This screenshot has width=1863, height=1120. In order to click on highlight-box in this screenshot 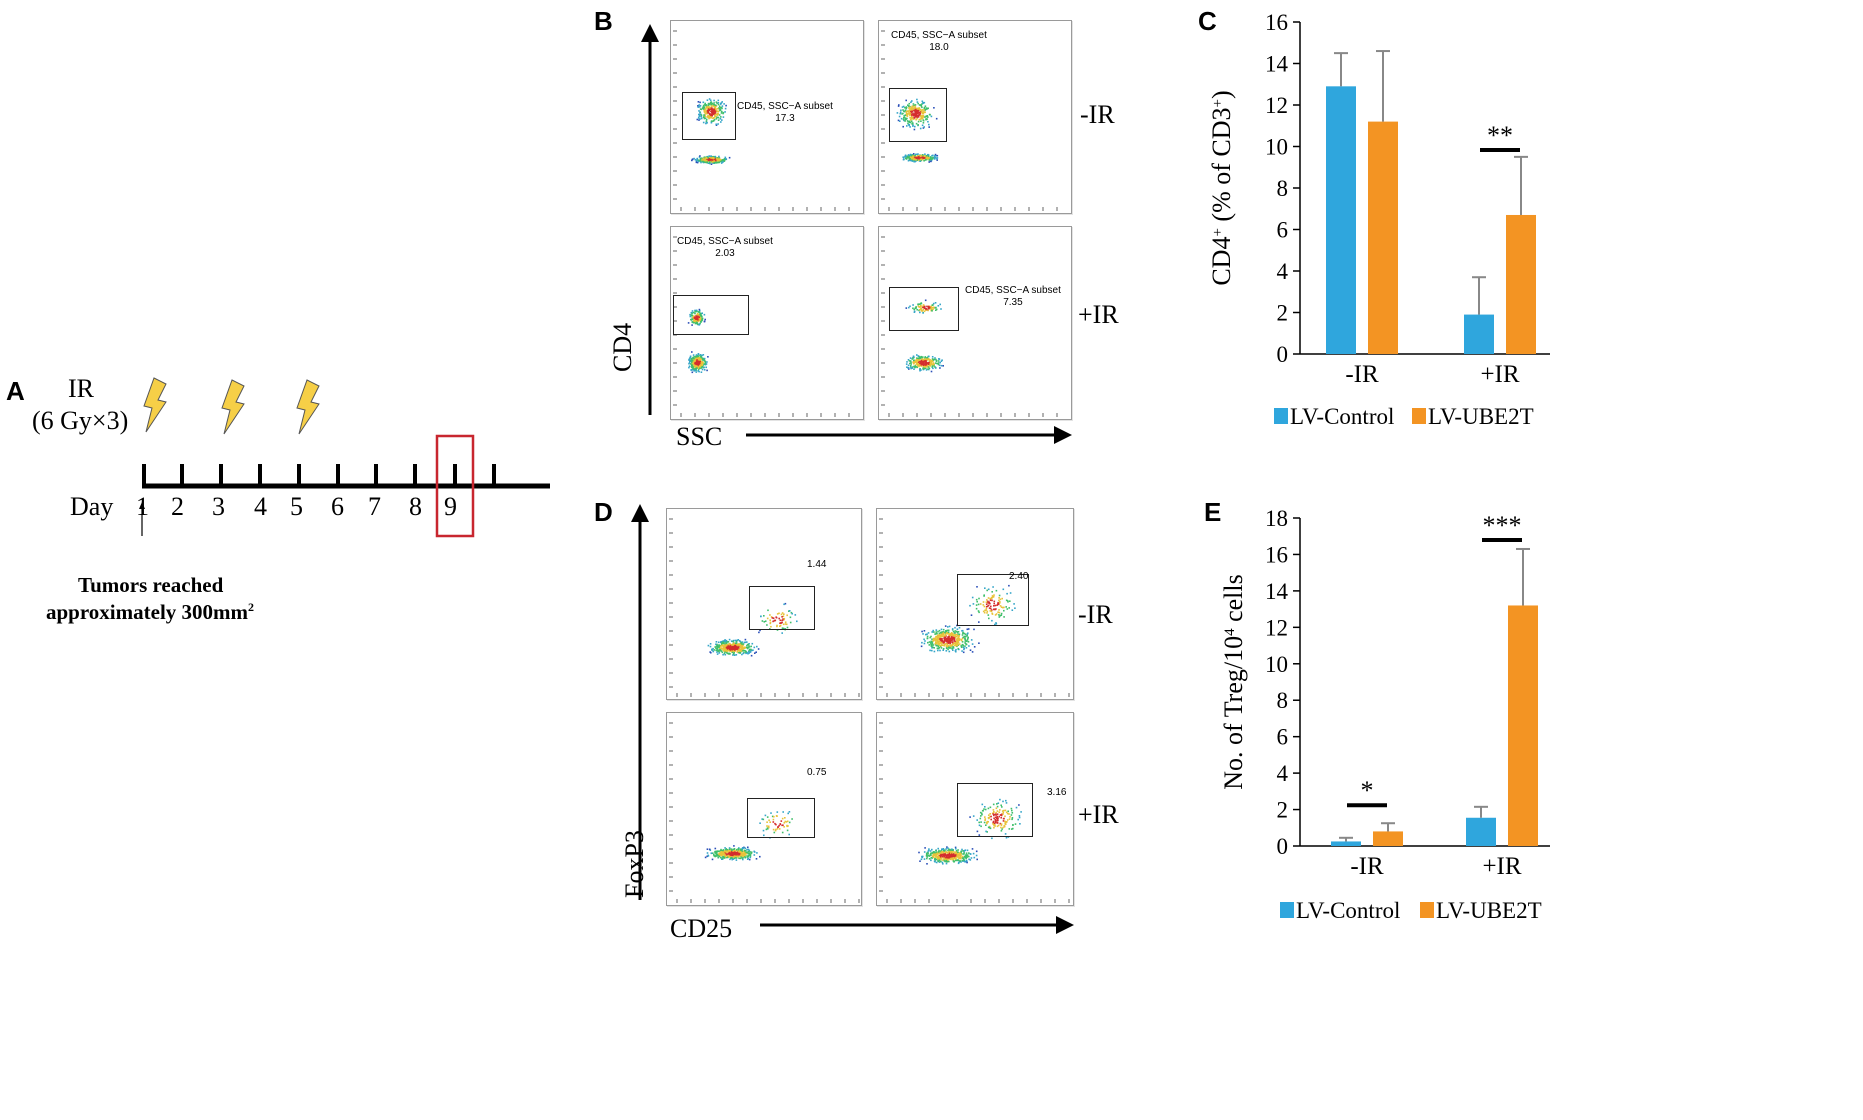, I will do `click(455, 486)`.